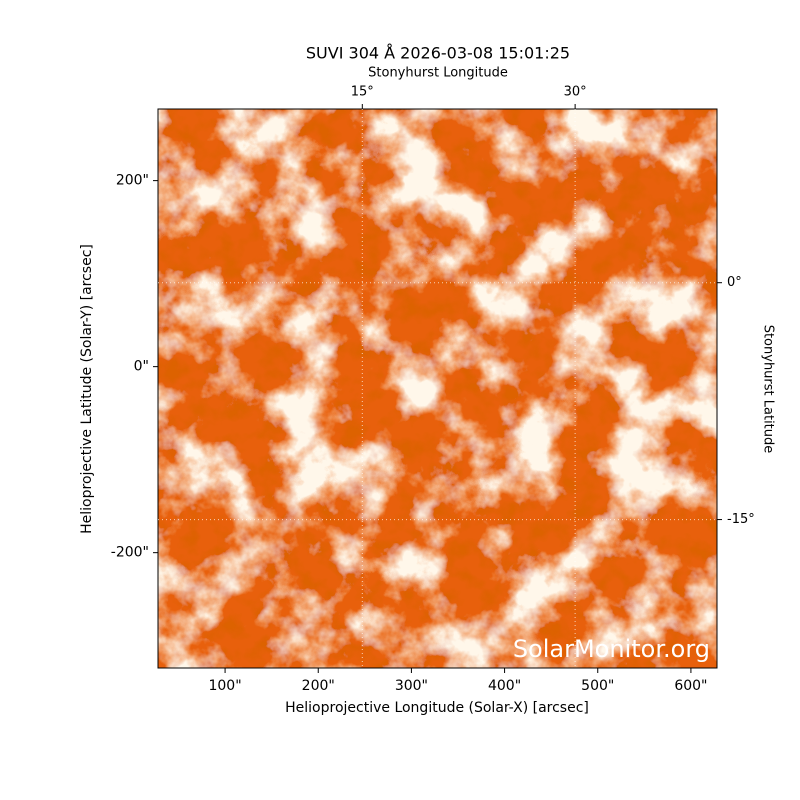 The image size is (800, 800). I want to click on x-tick-label: 200", so click(318, 686).